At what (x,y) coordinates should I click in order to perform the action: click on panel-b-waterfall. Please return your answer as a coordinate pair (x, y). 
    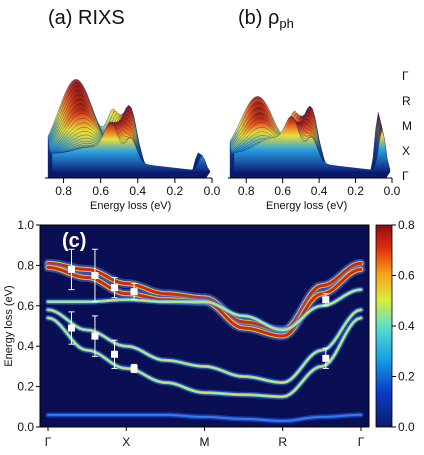
    Looking at the image, I should click on (310, 137).